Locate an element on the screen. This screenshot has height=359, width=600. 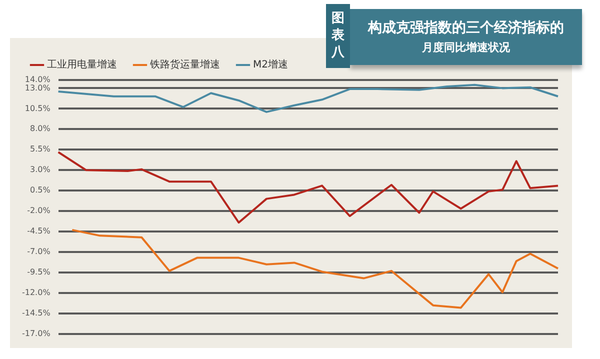
y-tick-label: -14.5% is located at coordinates (36, 313).